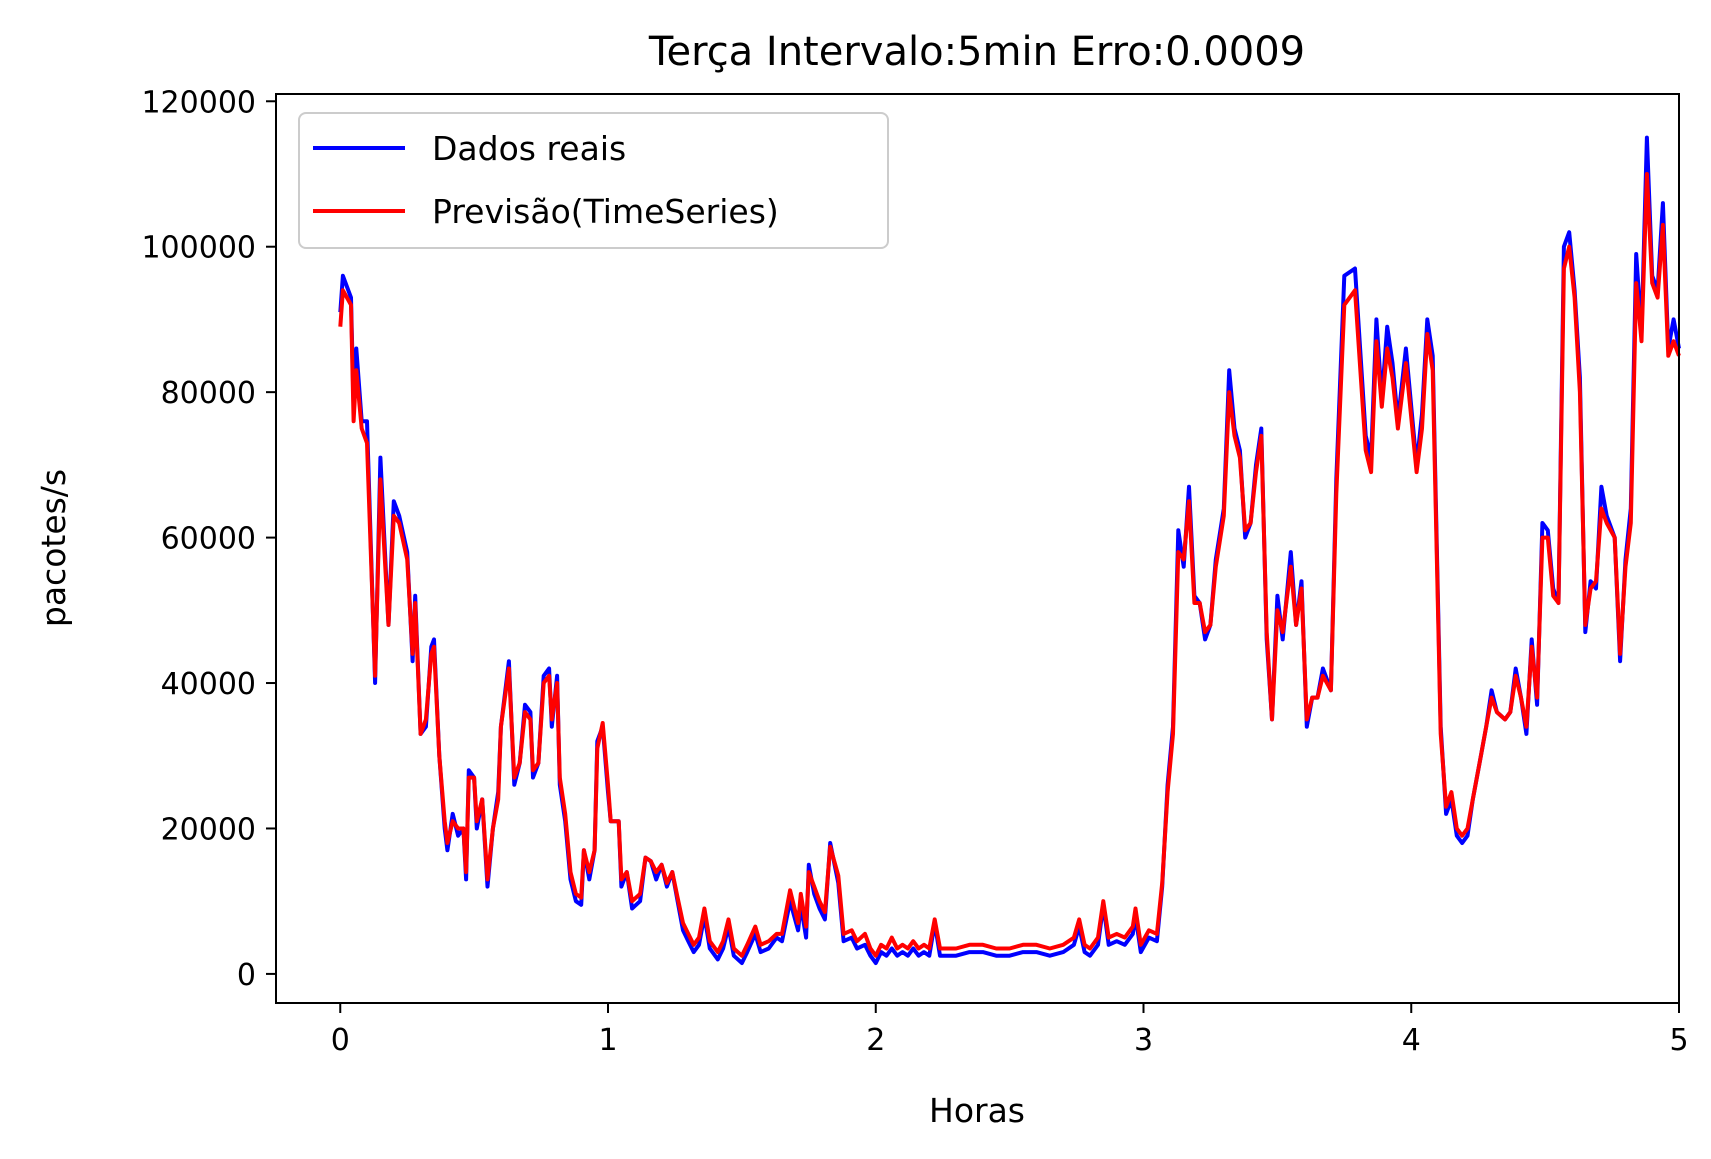 The height and width of the screenshot is (1159, 1711). Describe the element at coordinates (53, 548) in the screenshot. I see `y-axis-label: pacotes/s` at that location.